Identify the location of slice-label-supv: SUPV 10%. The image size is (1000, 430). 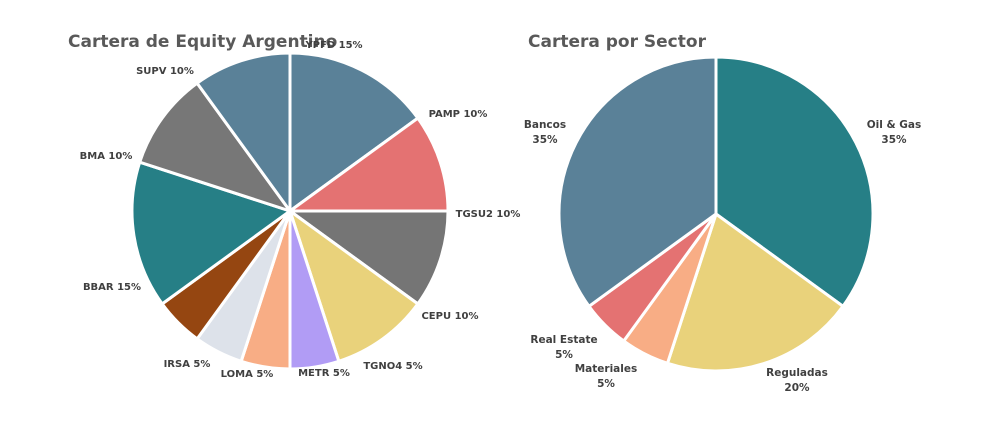
(165, 71).